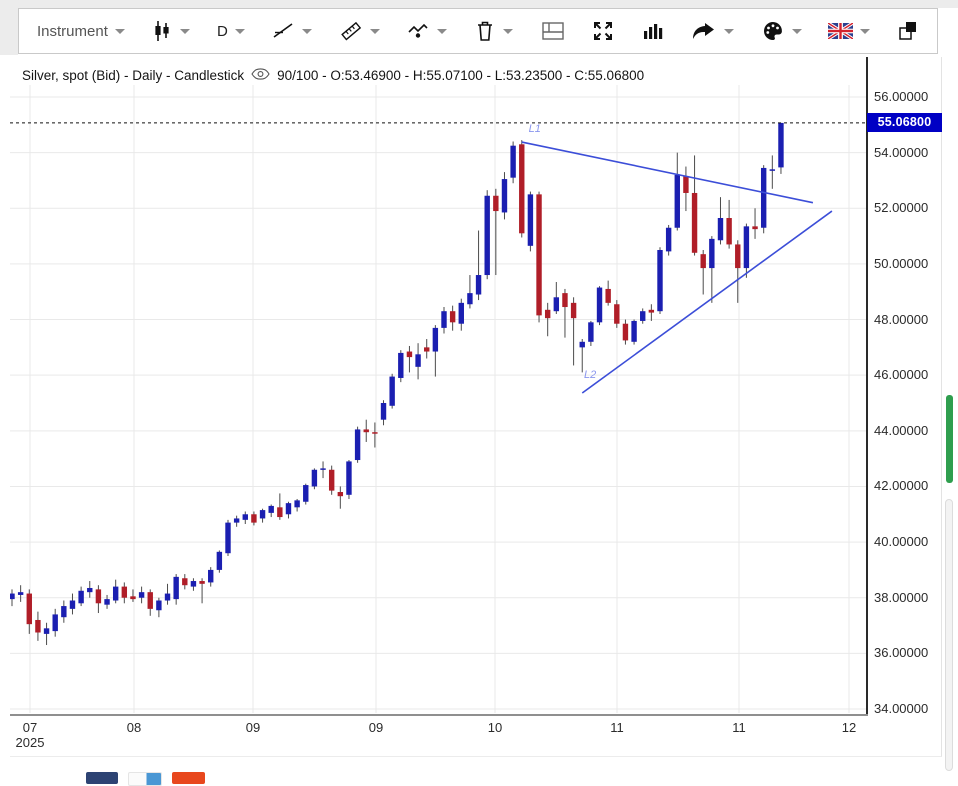  What do you see at coordinates (418, 31) in the screenshot?
I see `indicator-wave-icon` at bounding box center [418, 31].